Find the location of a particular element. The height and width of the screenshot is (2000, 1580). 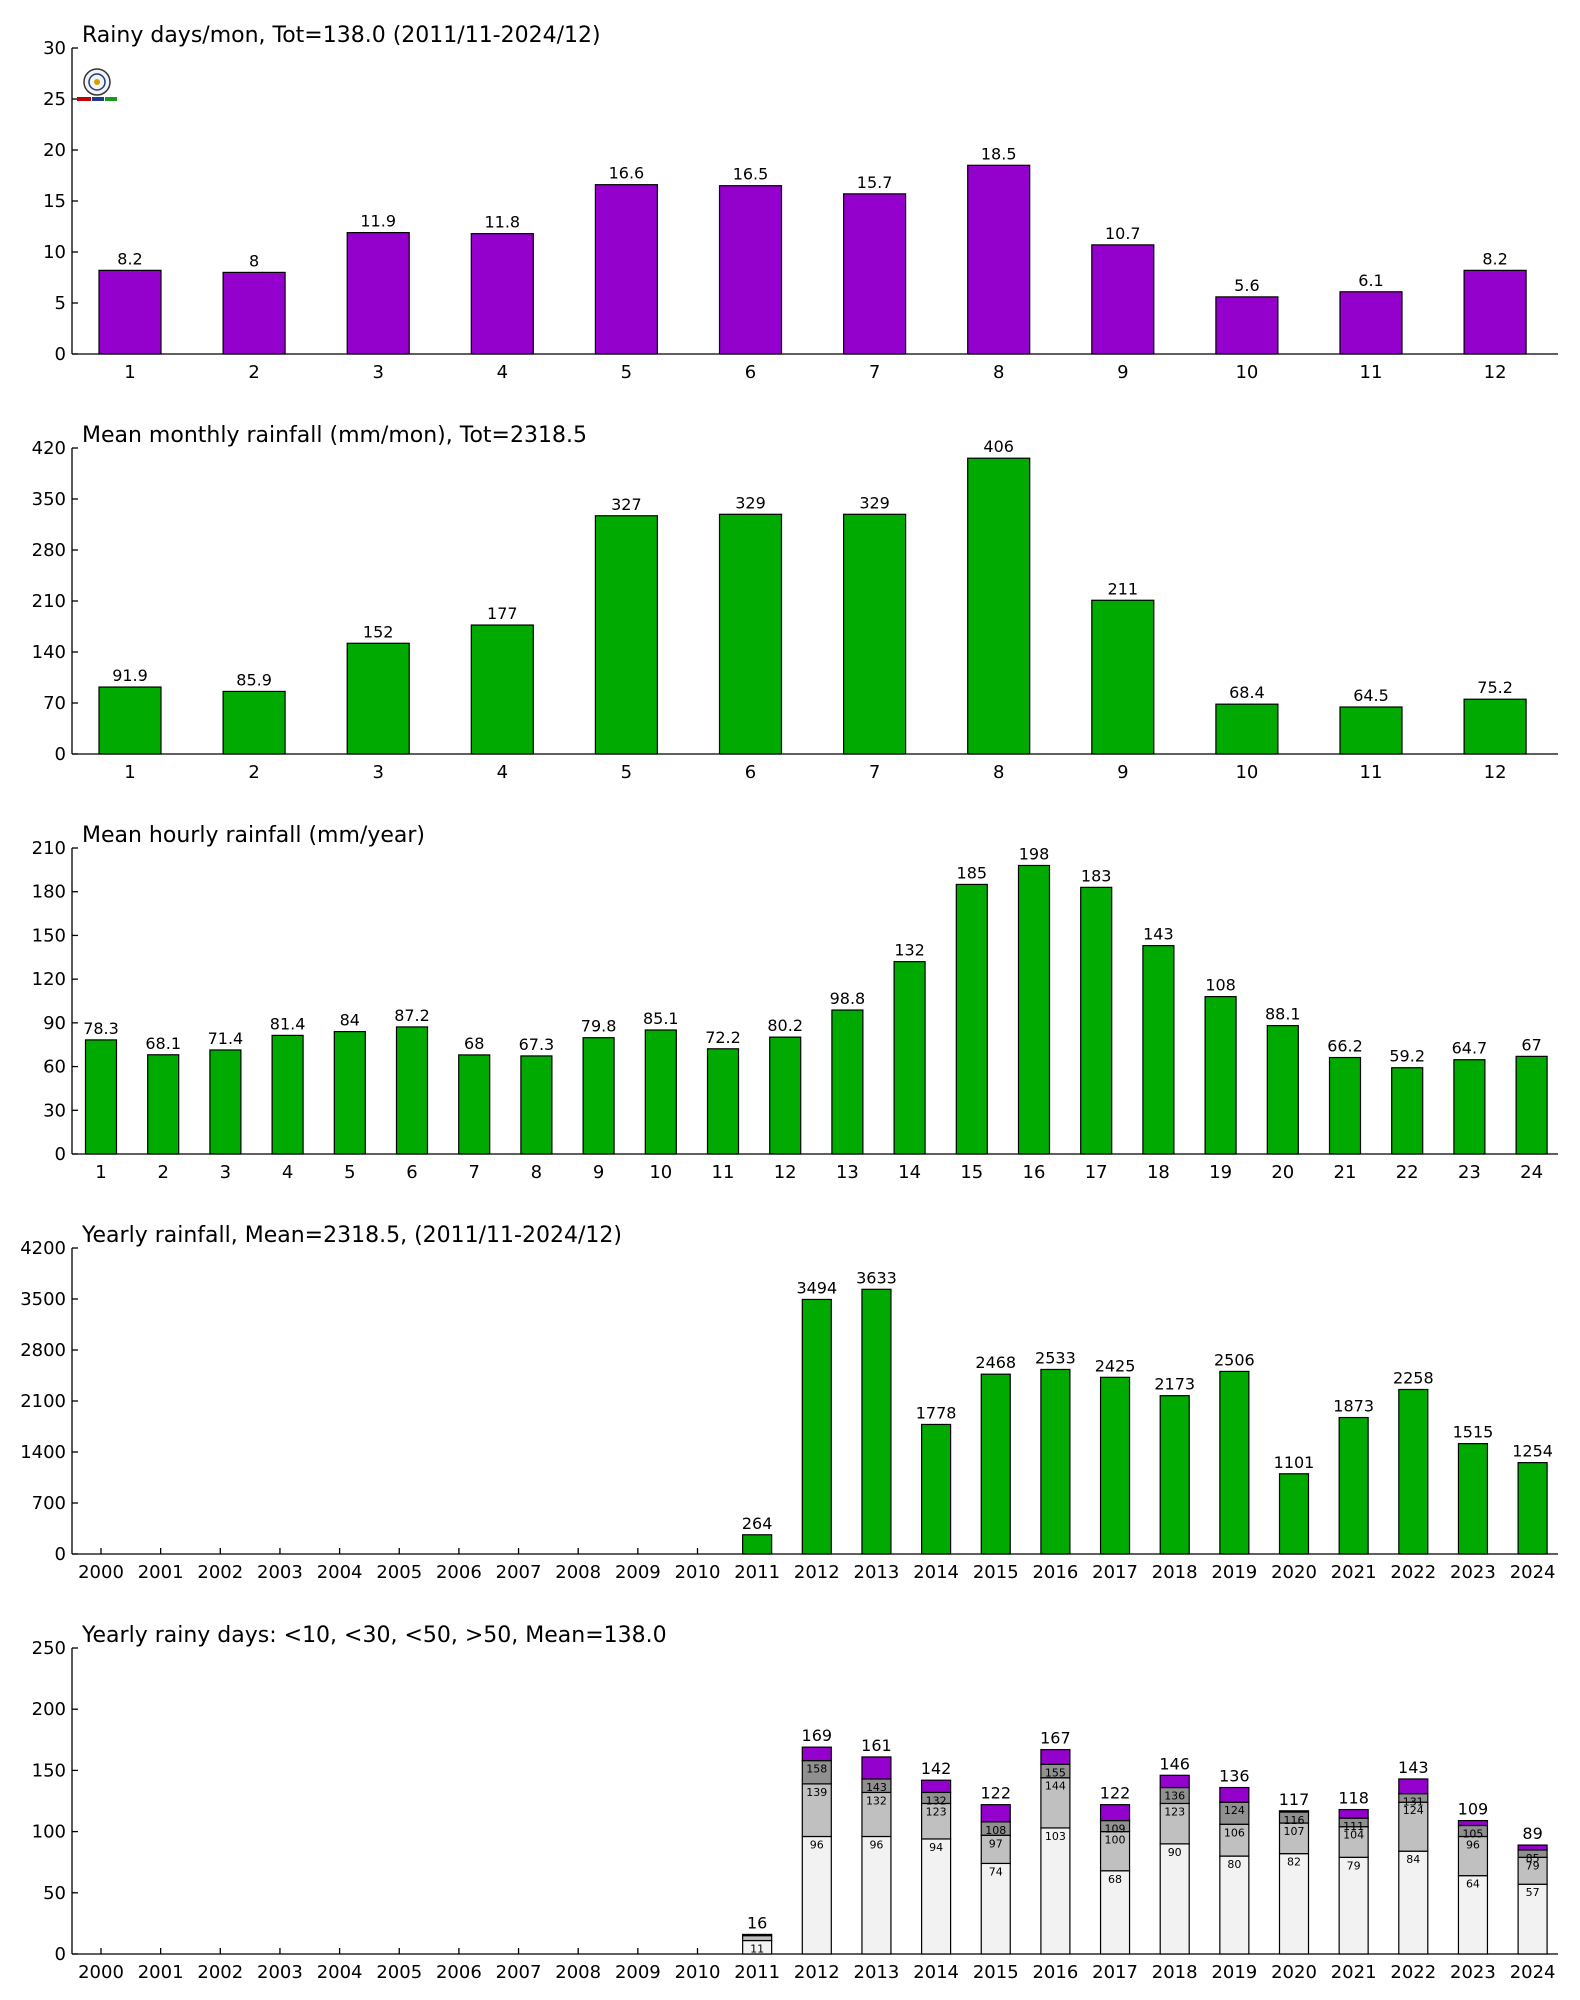

x-tick-label: 2007 is located at coordinates (519, 1972).